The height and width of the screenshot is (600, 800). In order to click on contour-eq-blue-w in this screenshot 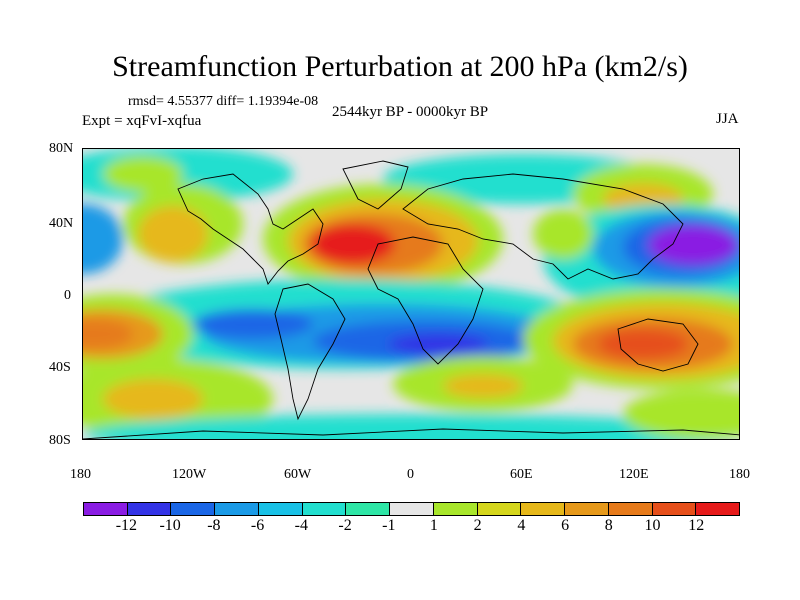, I will do `click(253, 324)`.